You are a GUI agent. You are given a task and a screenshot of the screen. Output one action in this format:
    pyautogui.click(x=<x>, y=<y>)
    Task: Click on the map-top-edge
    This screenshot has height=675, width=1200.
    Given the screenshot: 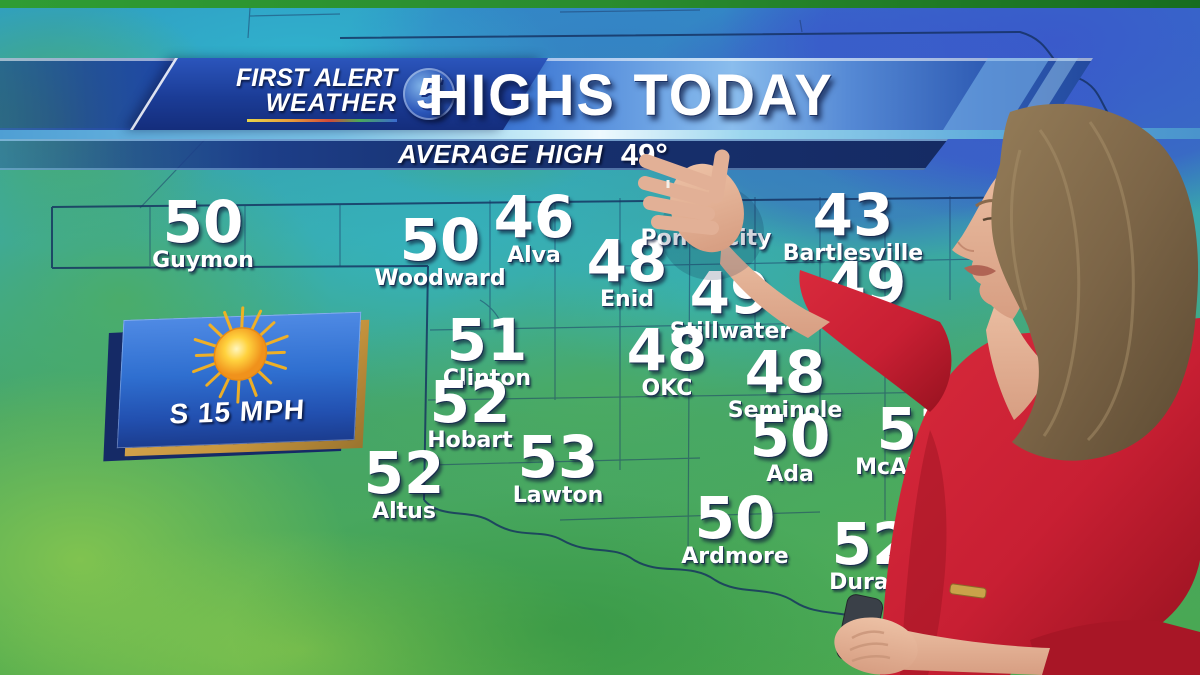 What is the action you would take?
    pyautogui.click(x=600, y=4)
    